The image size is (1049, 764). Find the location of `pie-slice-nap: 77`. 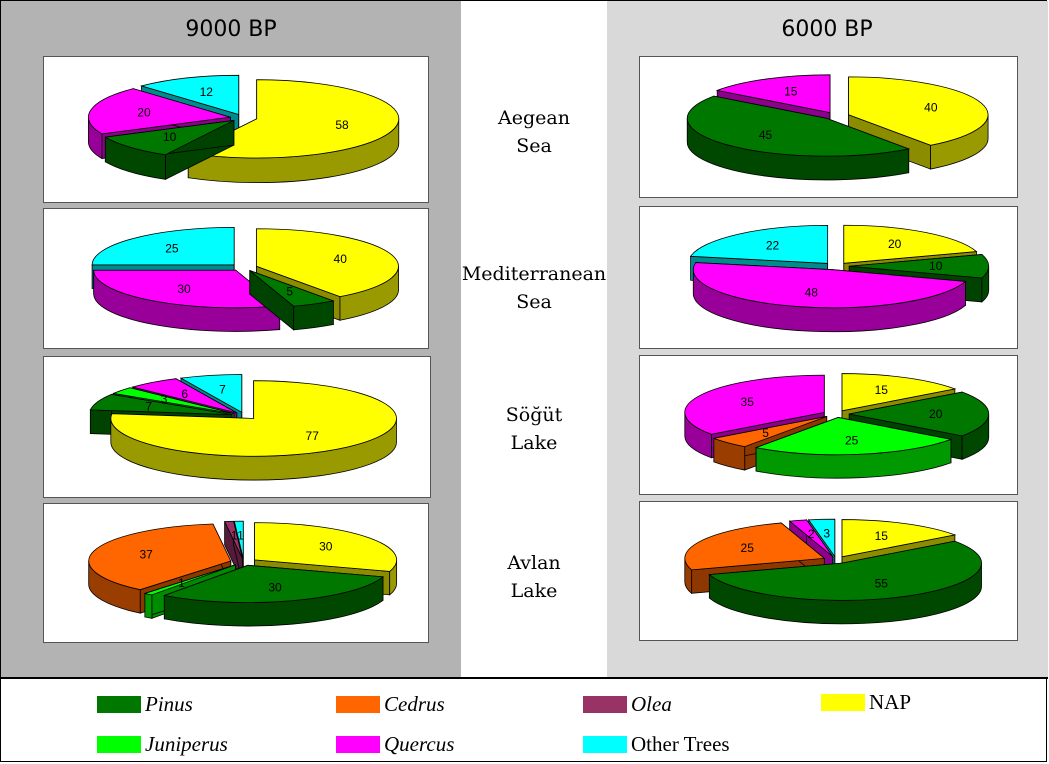

pie-slice-nap: 77 is located at coordinates (253, 430).